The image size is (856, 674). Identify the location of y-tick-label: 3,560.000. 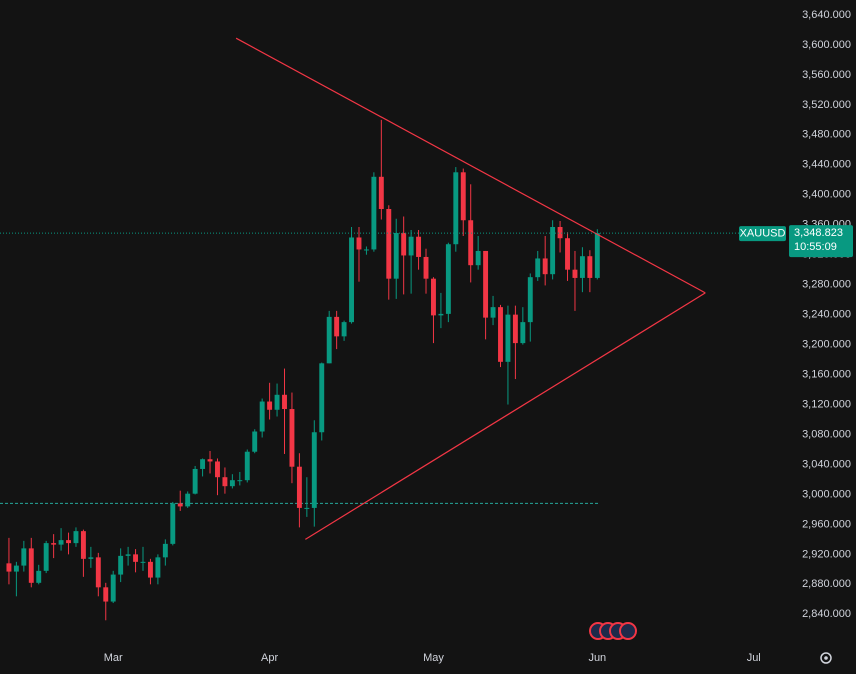
(826, 75).